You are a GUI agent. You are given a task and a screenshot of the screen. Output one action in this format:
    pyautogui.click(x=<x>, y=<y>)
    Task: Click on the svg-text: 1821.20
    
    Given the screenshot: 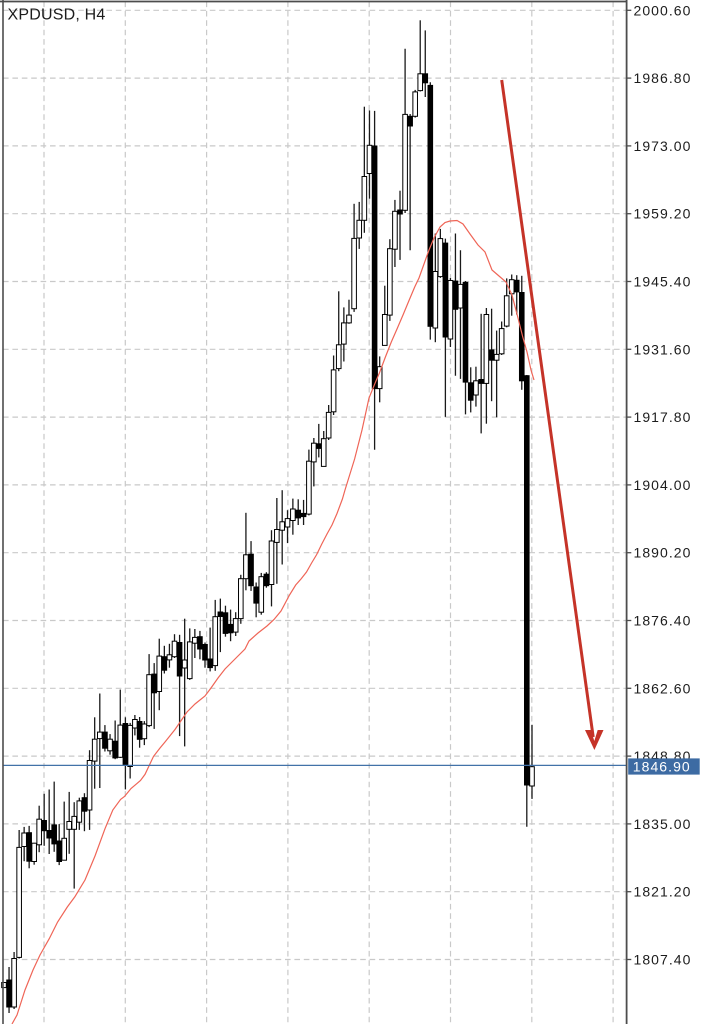 What is the action you would take?
    pyautogui.click(x=663, y=892)
    